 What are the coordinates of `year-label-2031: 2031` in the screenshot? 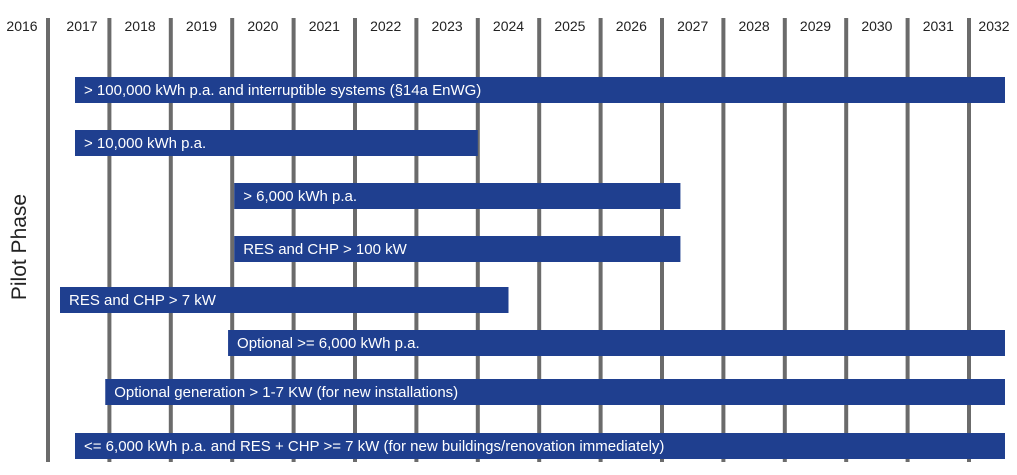 It's located at (938, 26).